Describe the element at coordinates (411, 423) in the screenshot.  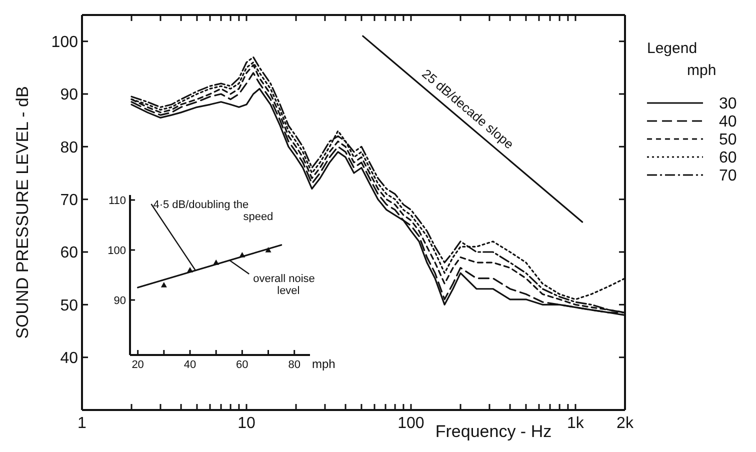
I see `x-tick-label: 100` at that location.